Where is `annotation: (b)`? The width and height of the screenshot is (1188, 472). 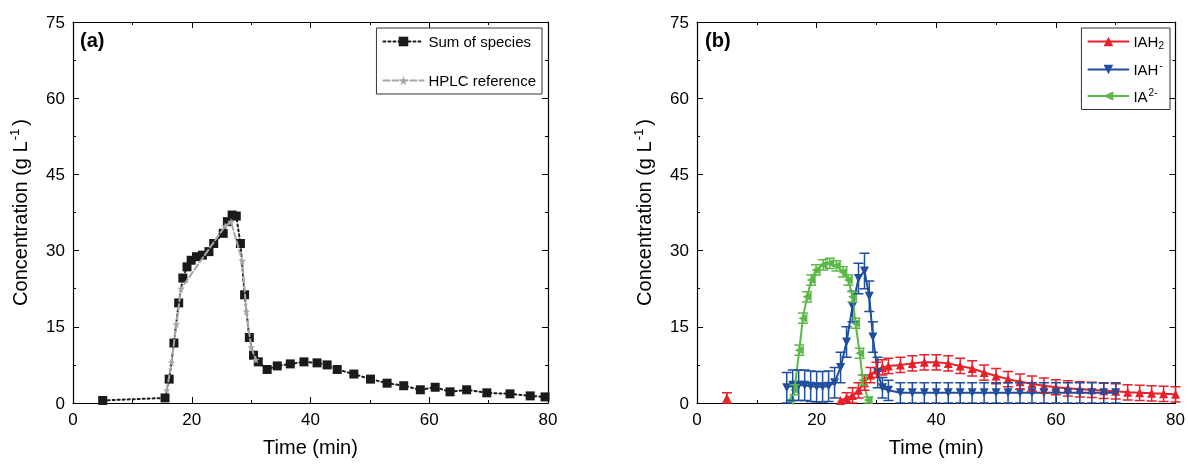
annotation: (b) is located at coordinates (718, 40).